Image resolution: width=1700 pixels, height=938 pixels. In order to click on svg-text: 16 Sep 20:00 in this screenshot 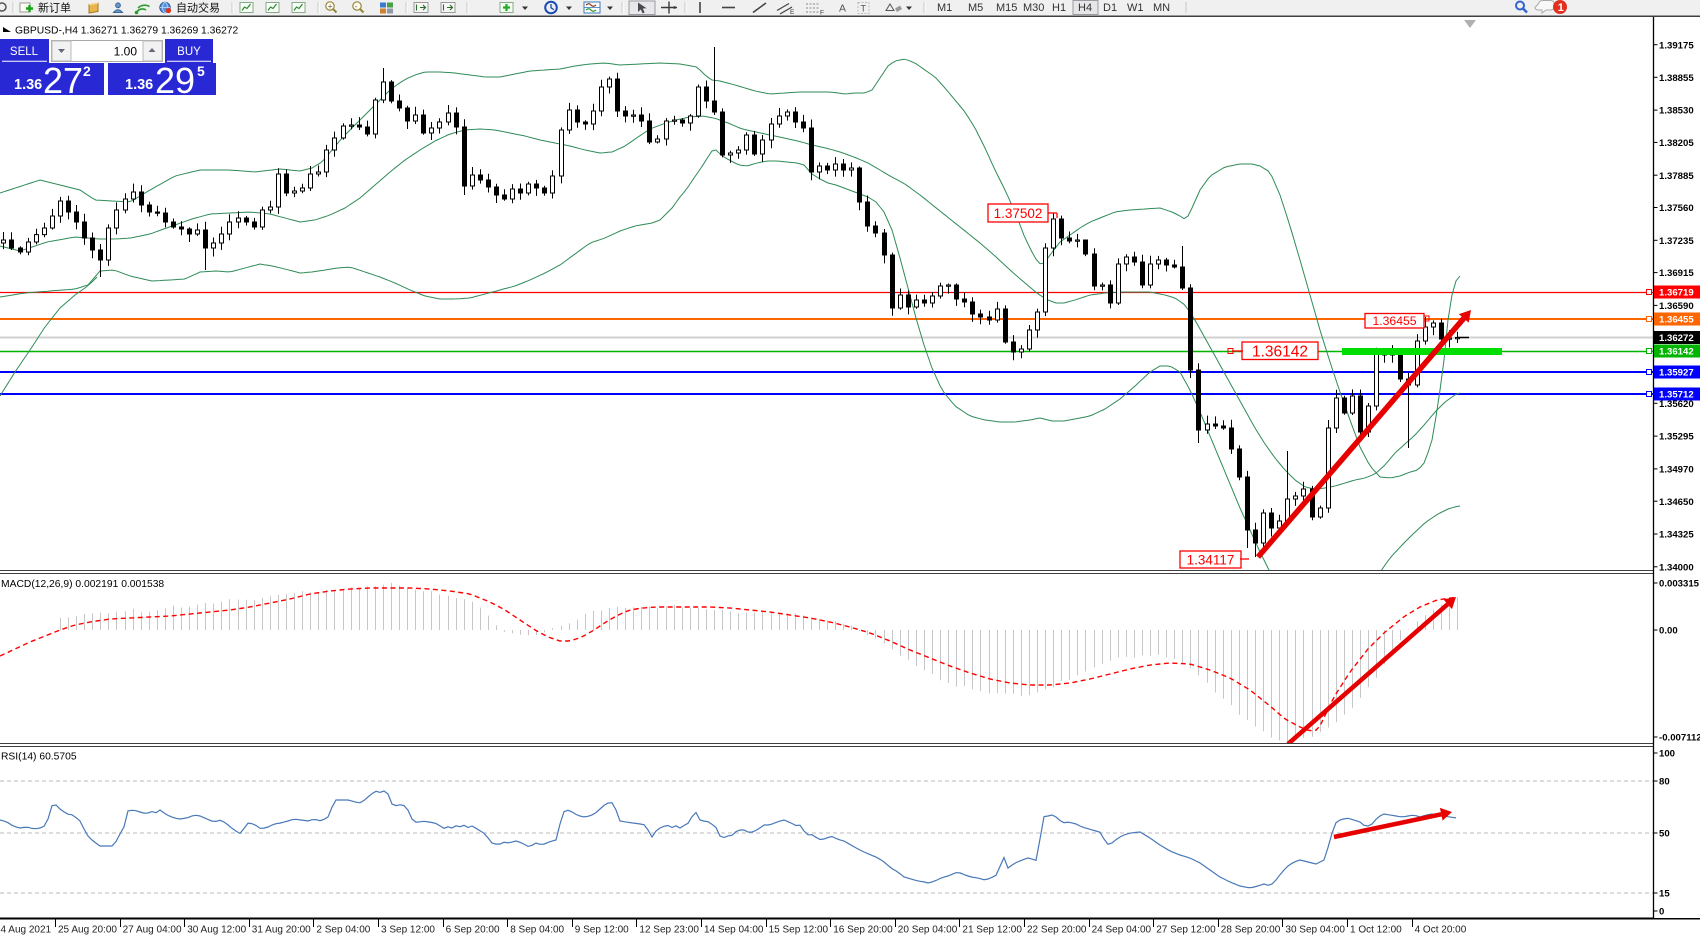, I will do `click(863, 930)`.